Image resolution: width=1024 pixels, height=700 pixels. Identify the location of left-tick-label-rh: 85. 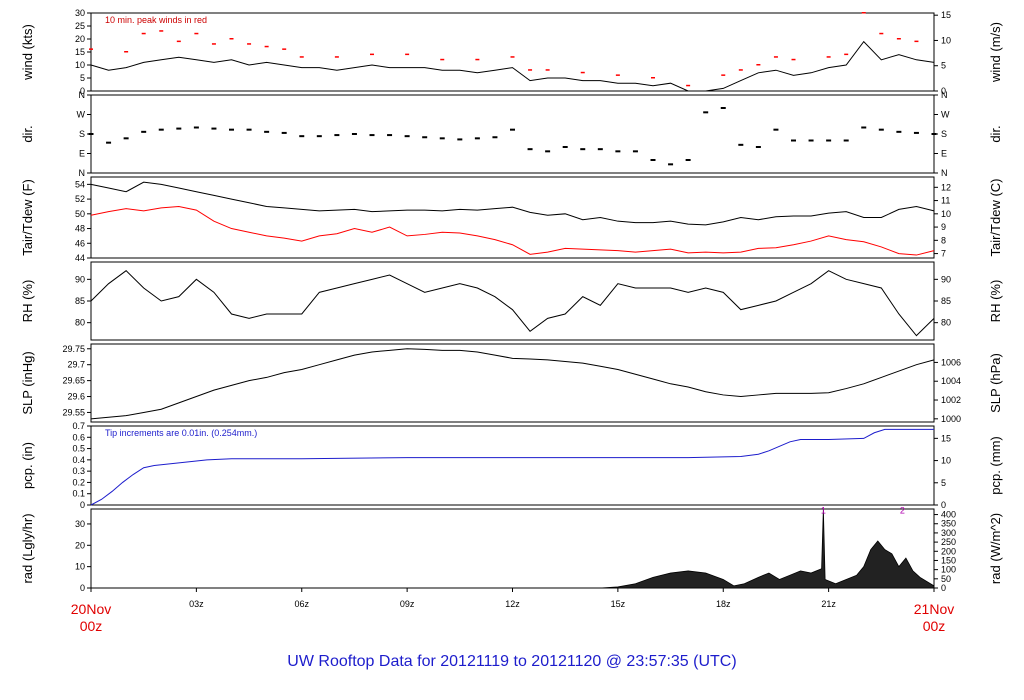
(80, 301).